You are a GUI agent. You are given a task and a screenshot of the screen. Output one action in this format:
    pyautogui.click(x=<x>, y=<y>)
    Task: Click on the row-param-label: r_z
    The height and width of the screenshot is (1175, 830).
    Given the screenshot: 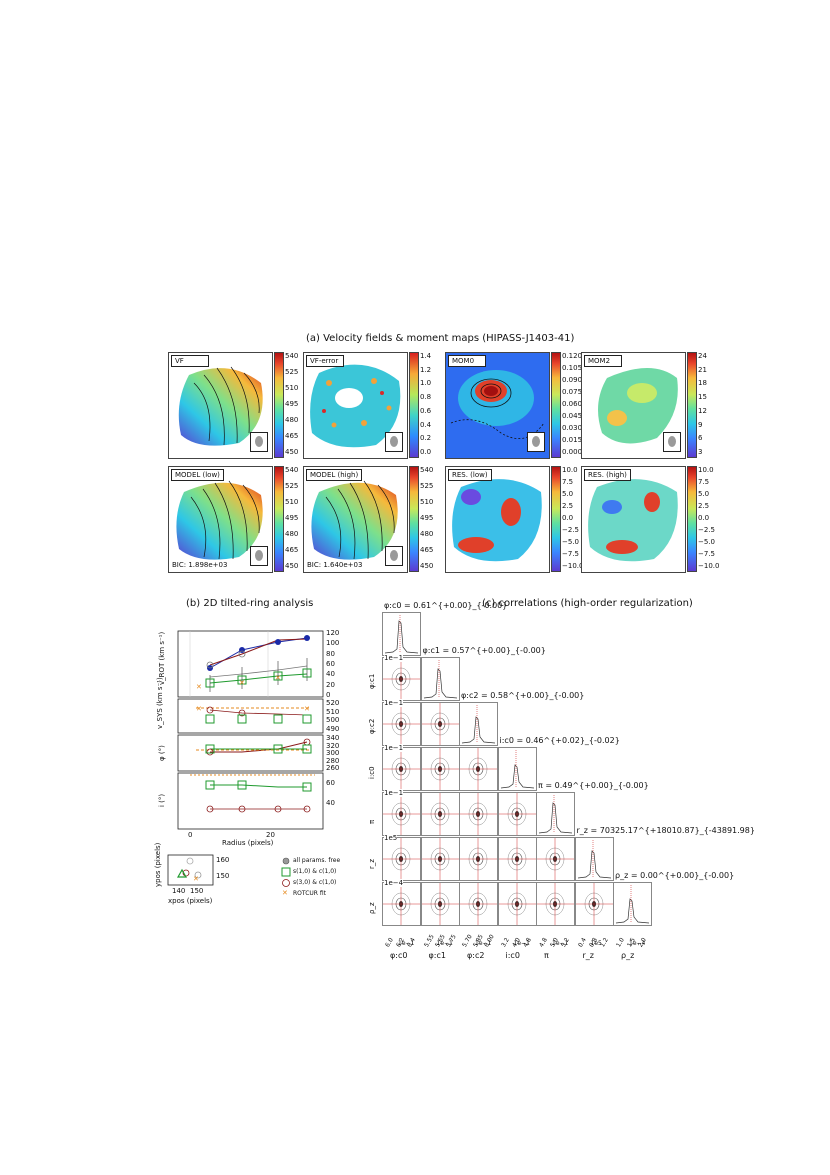 What is the action you would take?
    pyautogui.click(x=372, y=863)
    